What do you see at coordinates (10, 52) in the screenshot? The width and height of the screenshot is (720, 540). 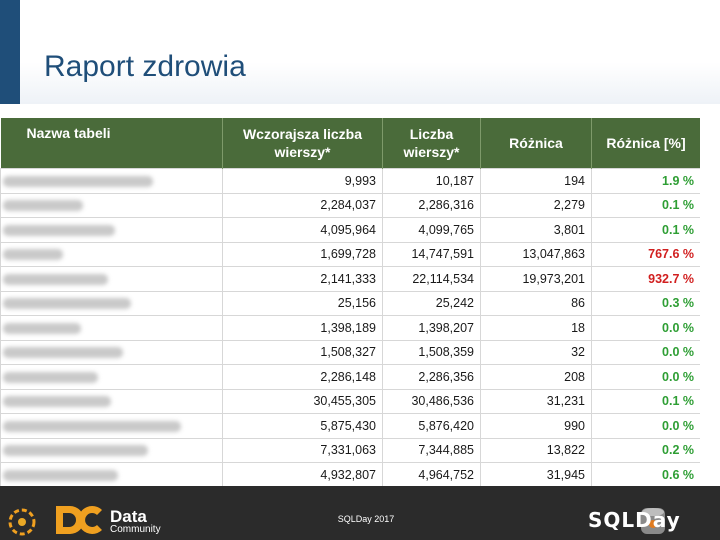 I see `accent-bar` at bounding box center [10, 52].